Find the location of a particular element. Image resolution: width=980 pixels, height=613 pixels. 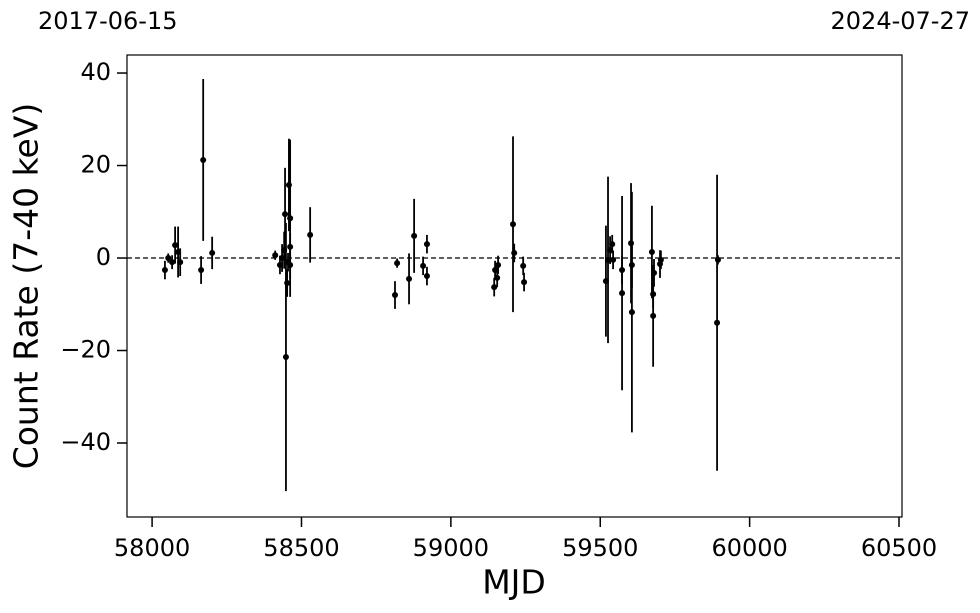

y-tick-label: −40 is located at coordinates (85, 442).